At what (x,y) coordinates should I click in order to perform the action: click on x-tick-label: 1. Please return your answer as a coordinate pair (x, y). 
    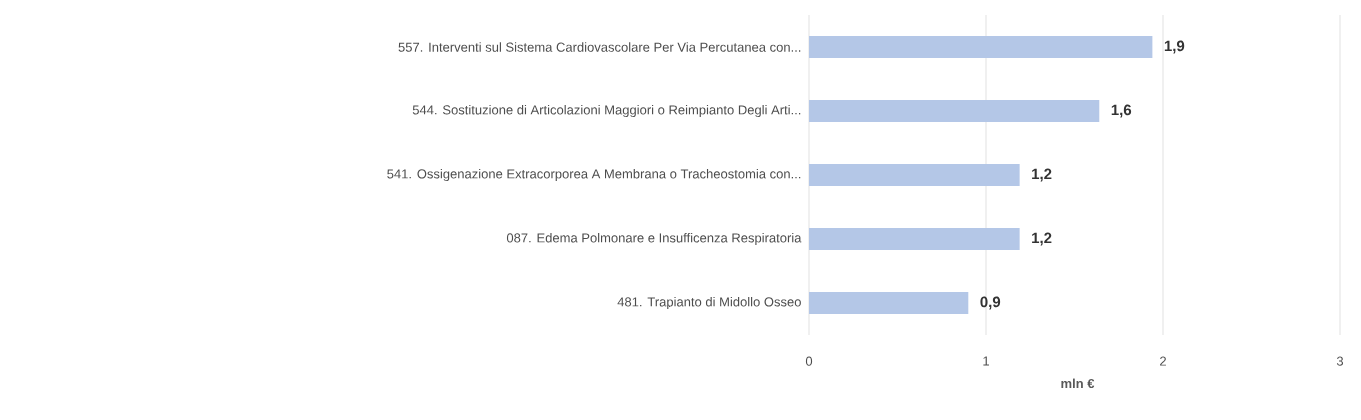
    Looking at the image, I should click on (986, 361).